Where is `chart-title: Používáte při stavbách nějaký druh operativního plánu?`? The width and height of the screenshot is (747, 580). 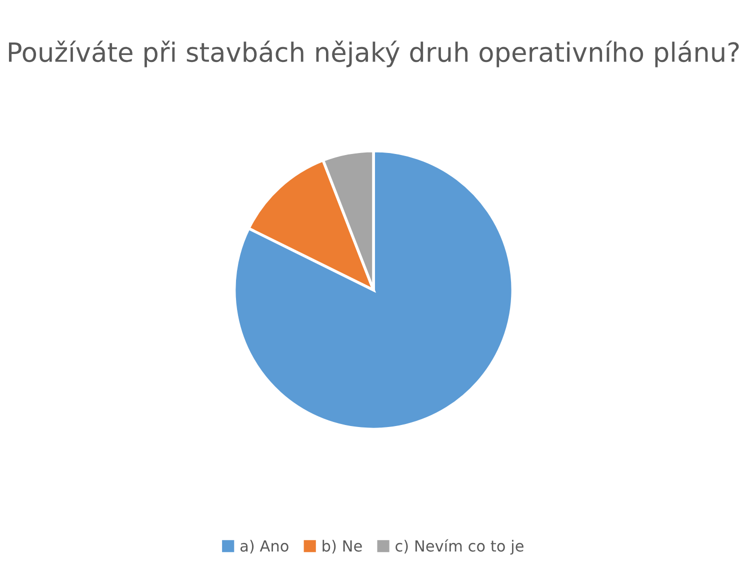 chart-title: Používáte při stavbách nějaký druh operativního plánu? is located at coordinates (373, 54).